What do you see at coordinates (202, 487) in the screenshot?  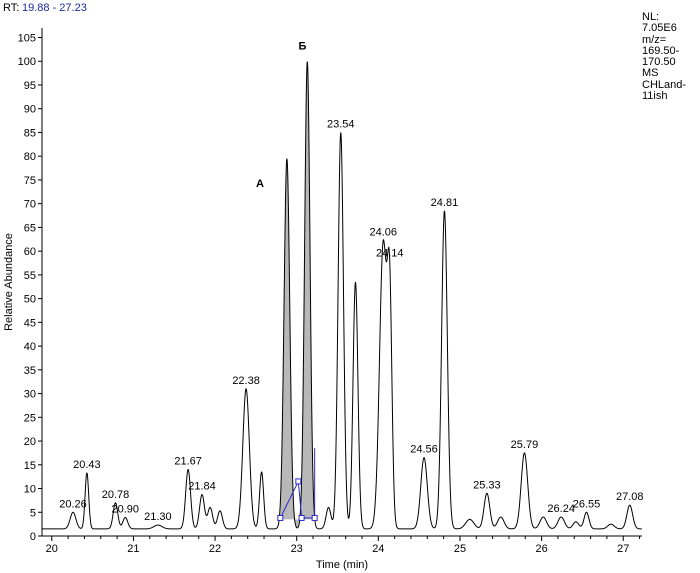 I see `peak-label: 21.84` at bounding box center [202, 487].